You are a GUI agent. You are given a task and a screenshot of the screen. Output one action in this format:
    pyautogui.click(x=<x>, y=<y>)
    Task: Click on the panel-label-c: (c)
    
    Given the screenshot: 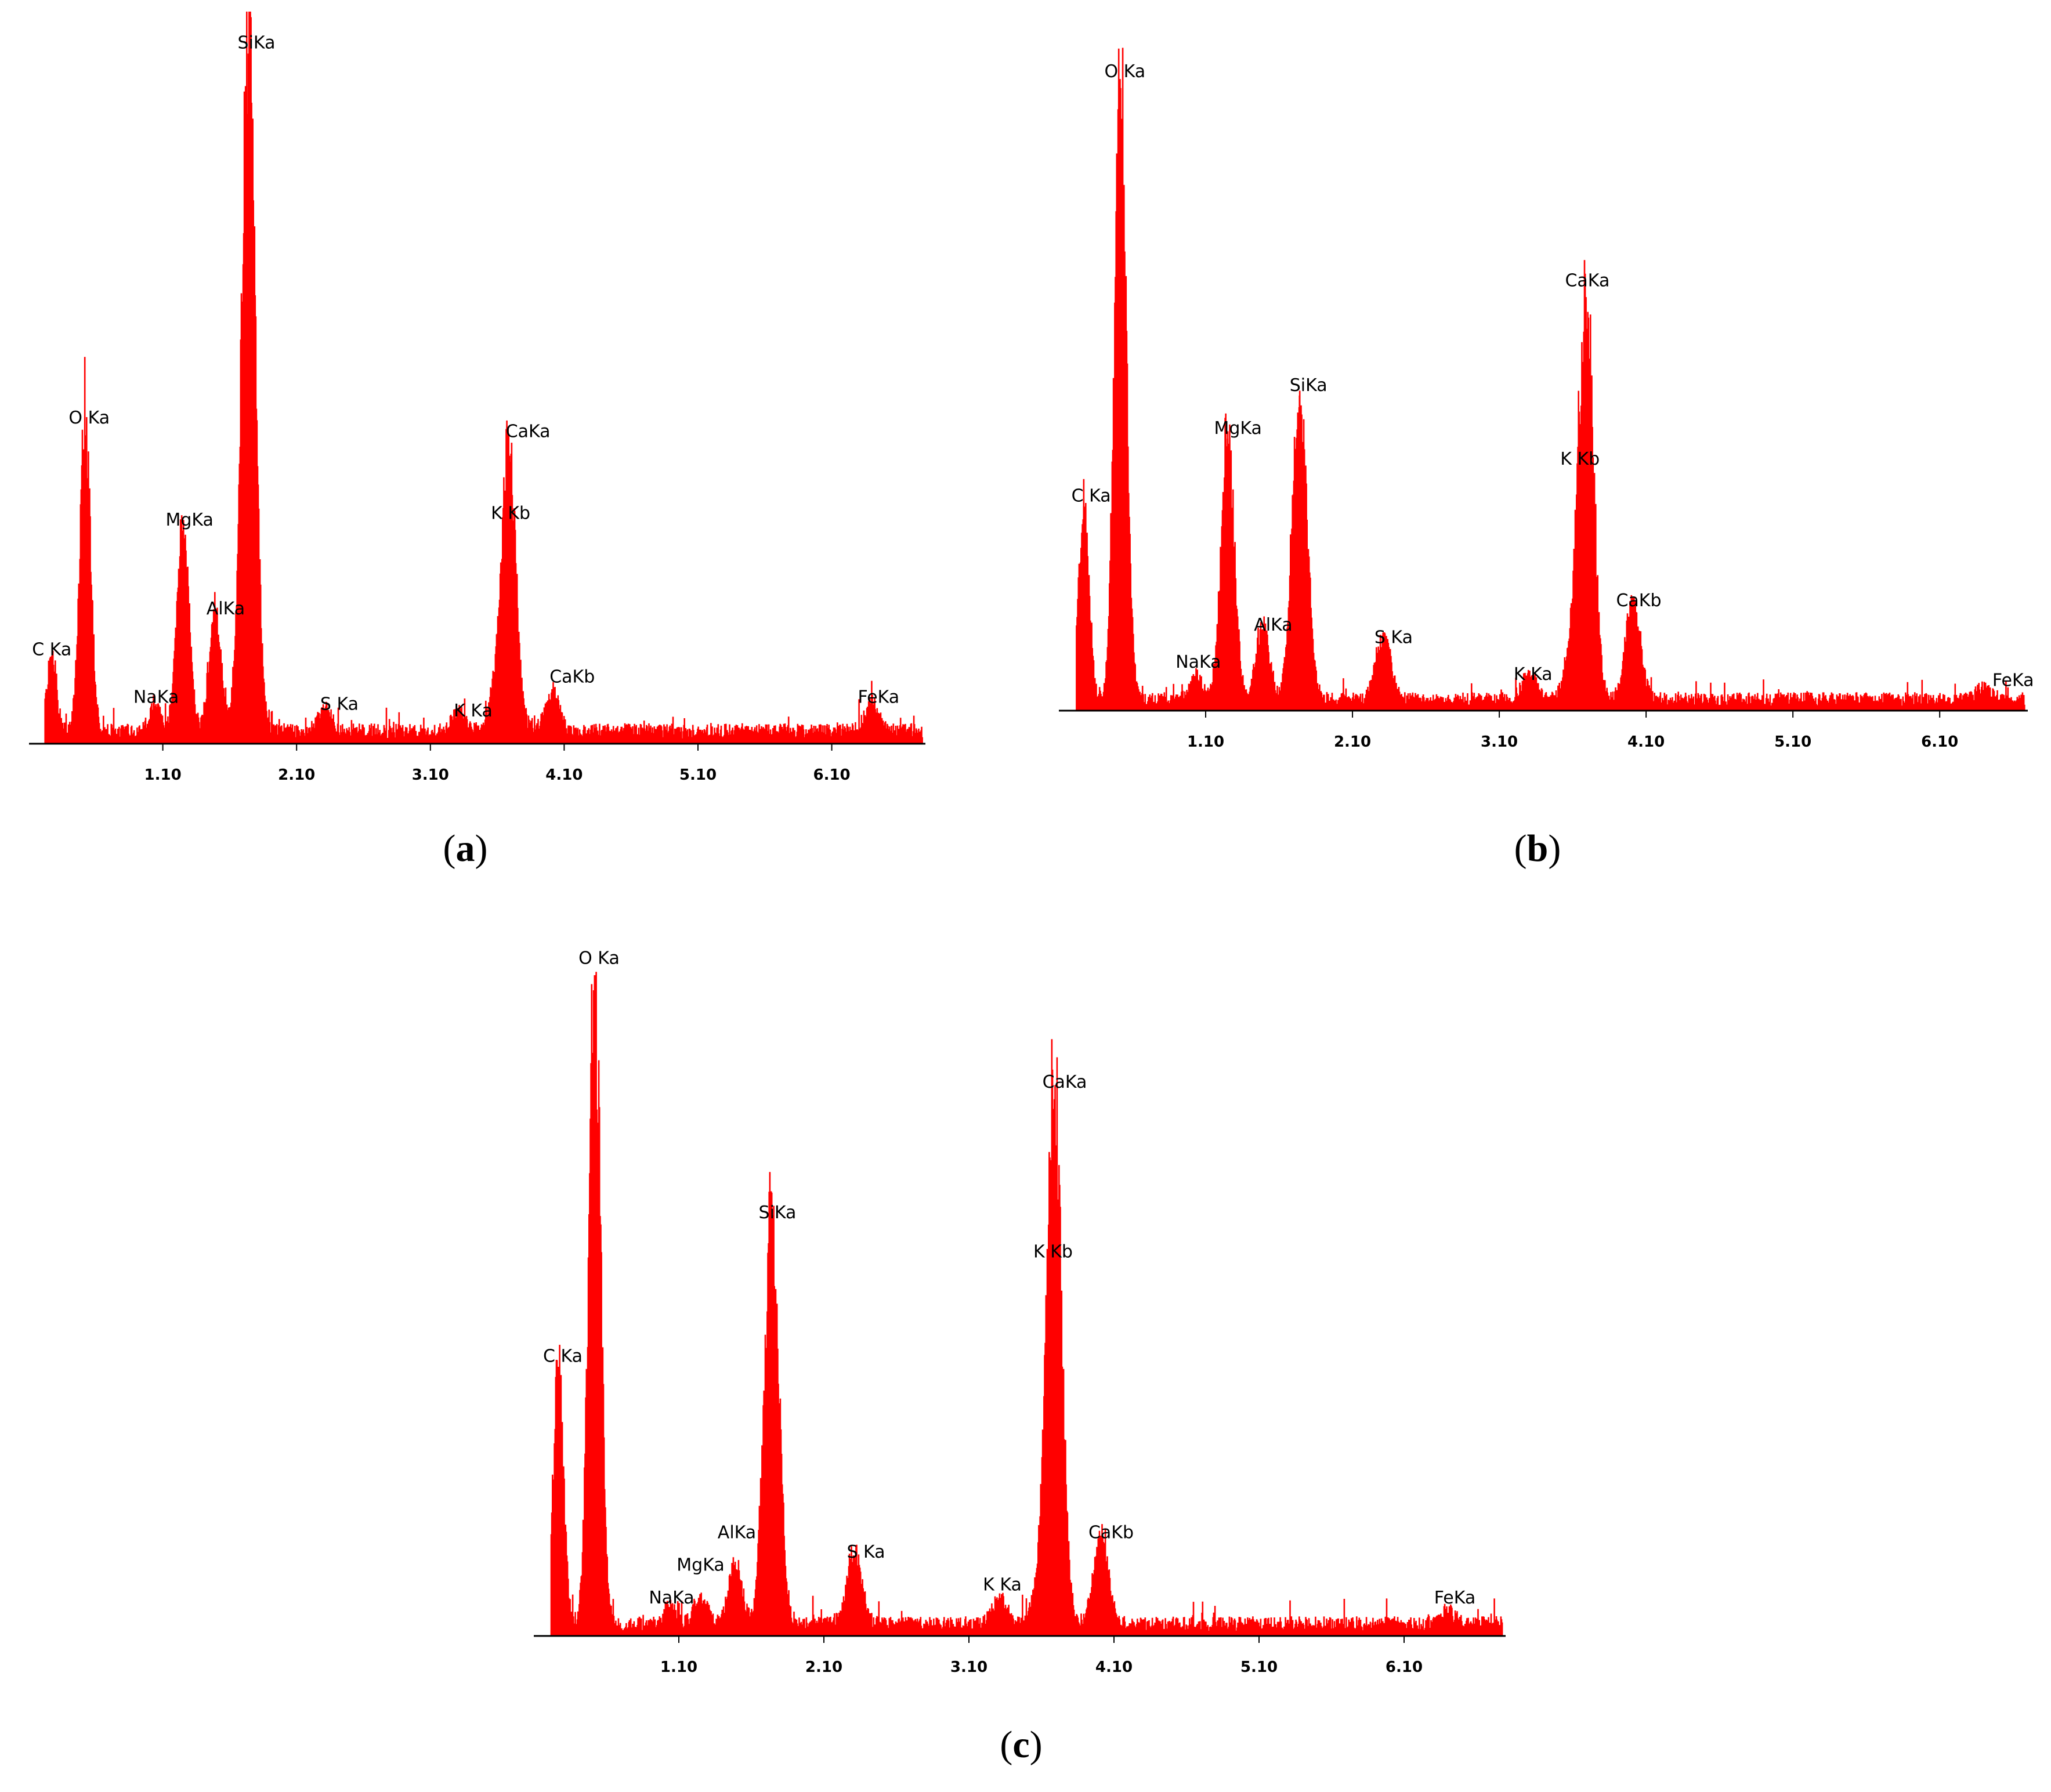 What is the action you would take?
    pyautogui.click(x=1021, y=1745)
    